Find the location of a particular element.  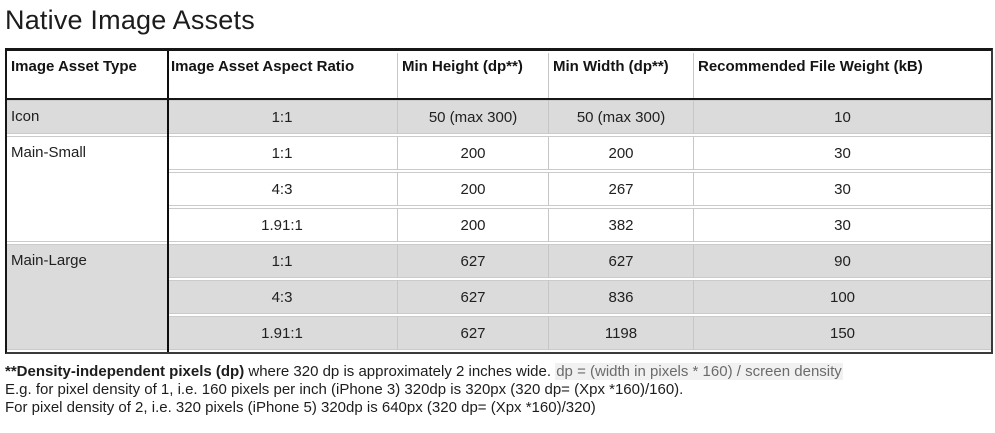

asset-type-cell: Icon is located at coordinates (87, 117).